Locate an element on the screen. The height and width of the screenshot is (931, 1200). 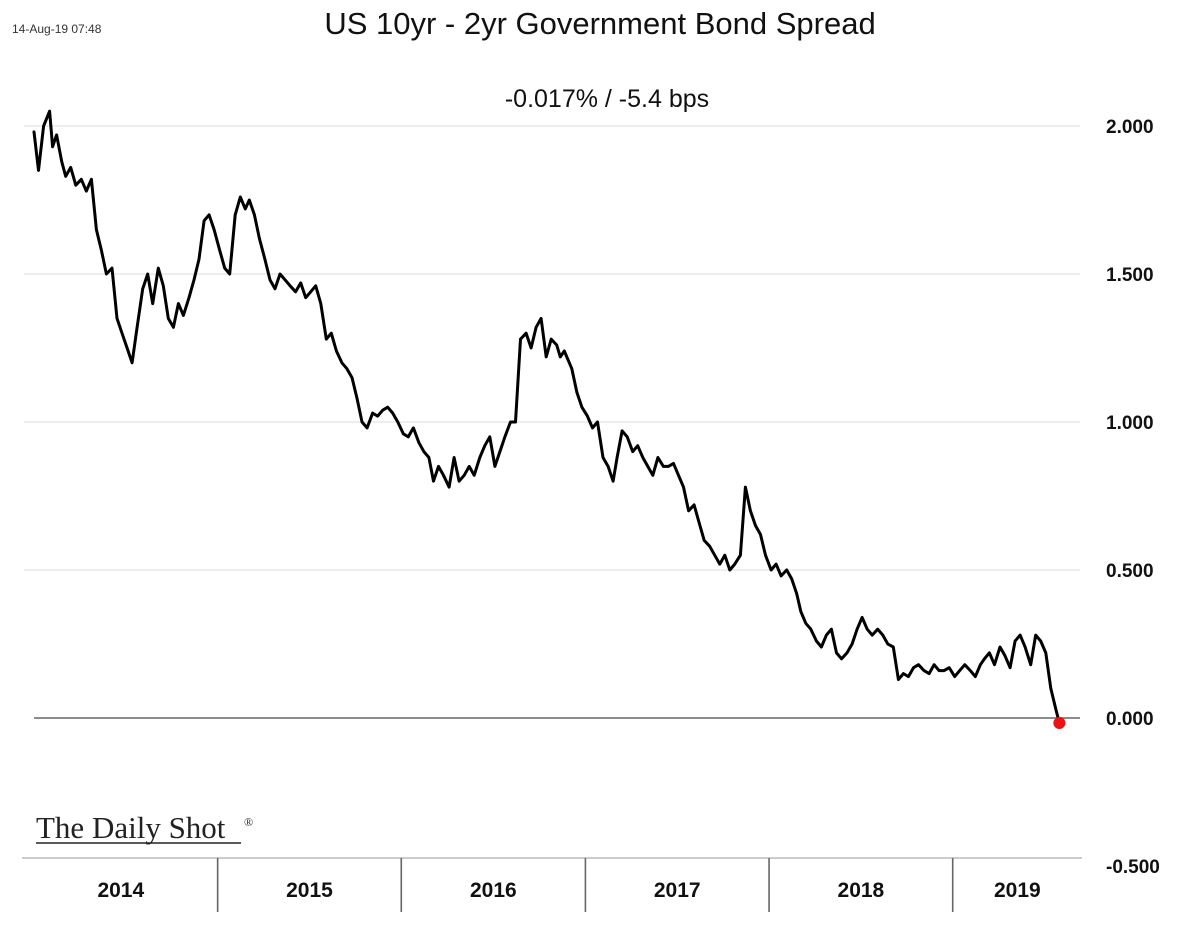
x-tick-label: 2018 is located at coordinates (861, 890).